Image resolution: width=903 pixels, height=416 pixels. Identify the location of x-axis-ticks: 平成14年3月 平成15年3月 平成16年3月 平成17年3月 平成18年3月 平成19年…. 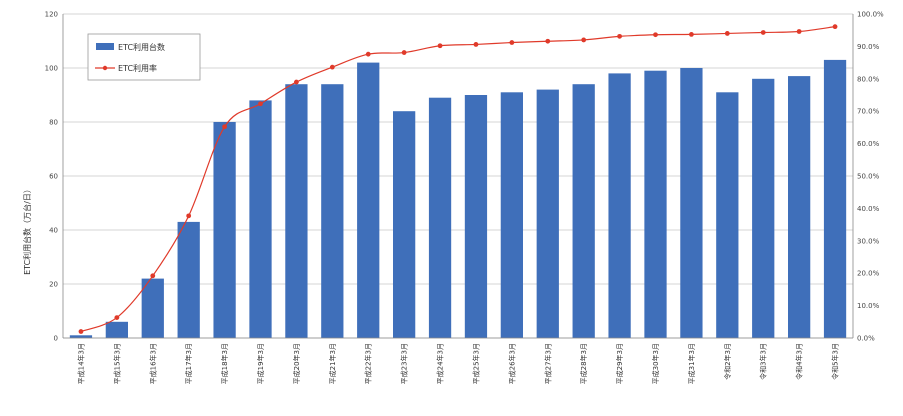
(457, 363).